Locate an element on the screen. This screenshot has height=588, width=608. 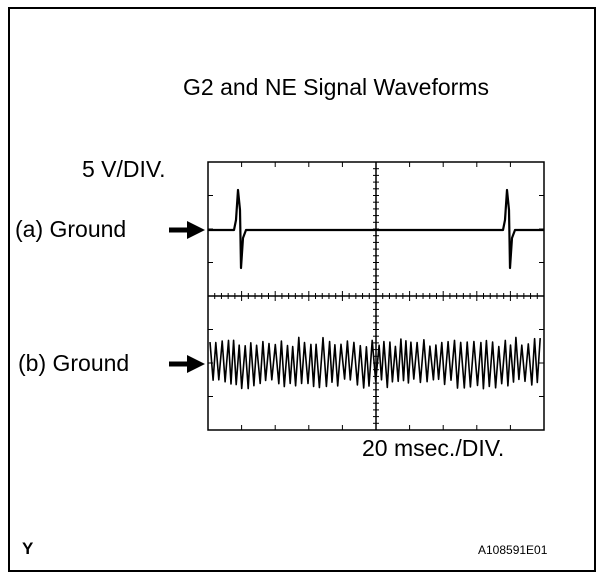
voltage-scale-label: 5 V/DIV. is located at coordinates (124, 169).